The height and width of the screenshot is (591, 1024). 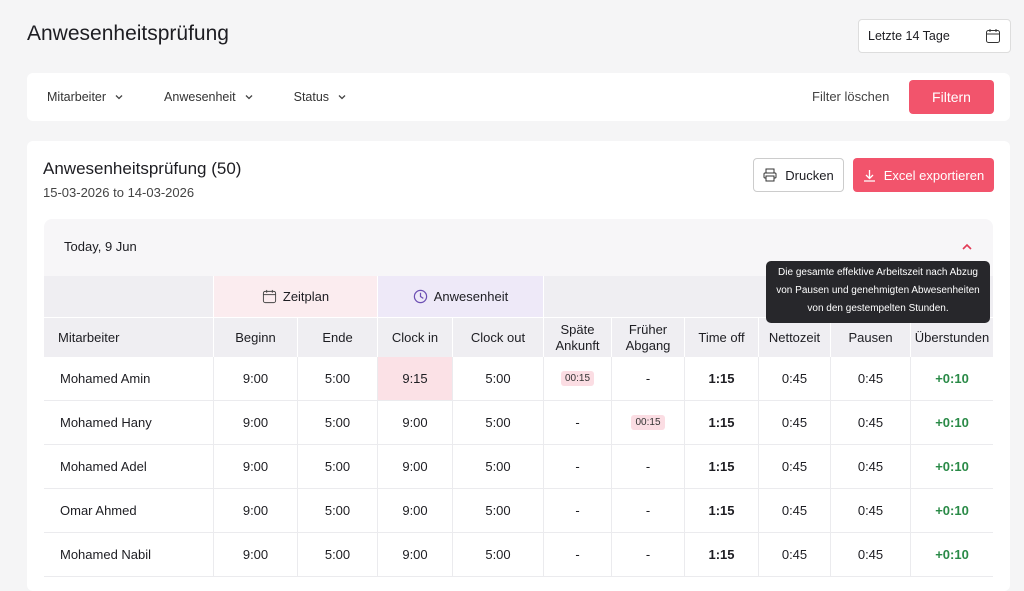 What do you see at coordinates (128, 555) in the screenshot?
I see `table-cell: Mohamed Nabil` at bounding box center [128, 555].